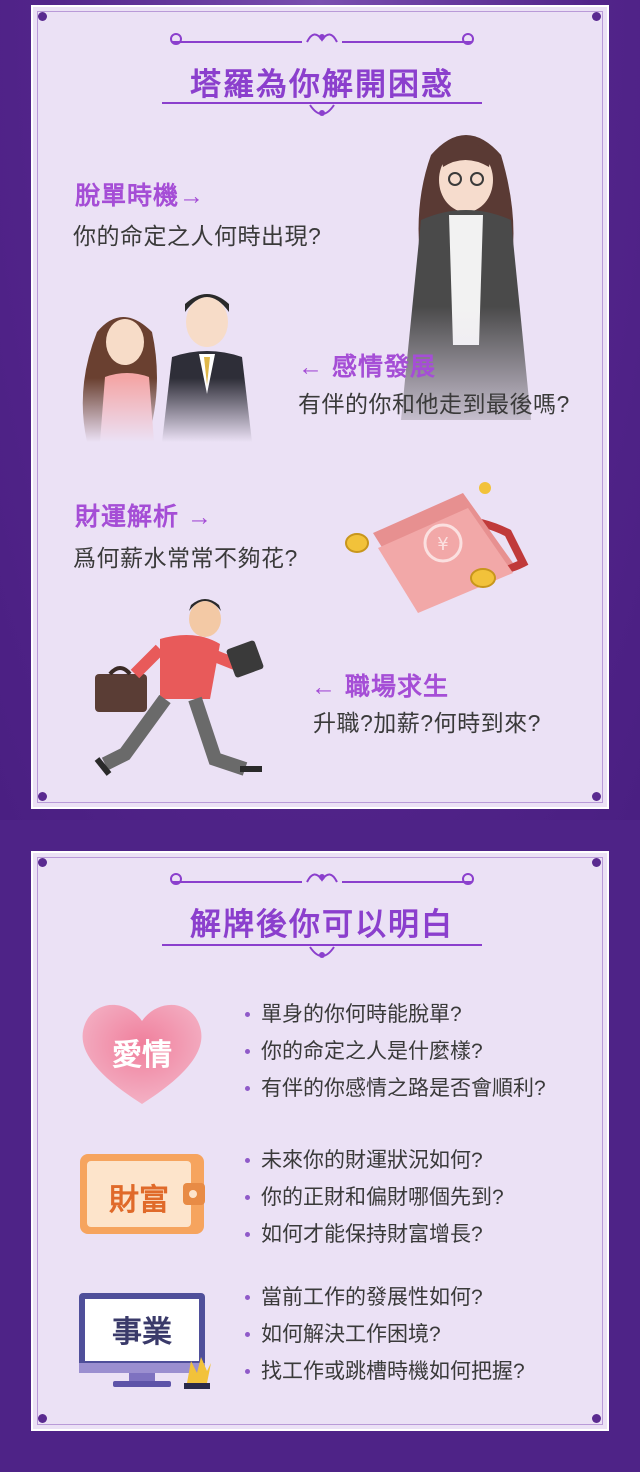 The height and width of the screenshot is (1472, 640). What do you see at coordinates (185, 558) in the screenshot?
I see `topic-question-finance: 爲何薪水常常不夠花?` at bounding box center [185, 558].